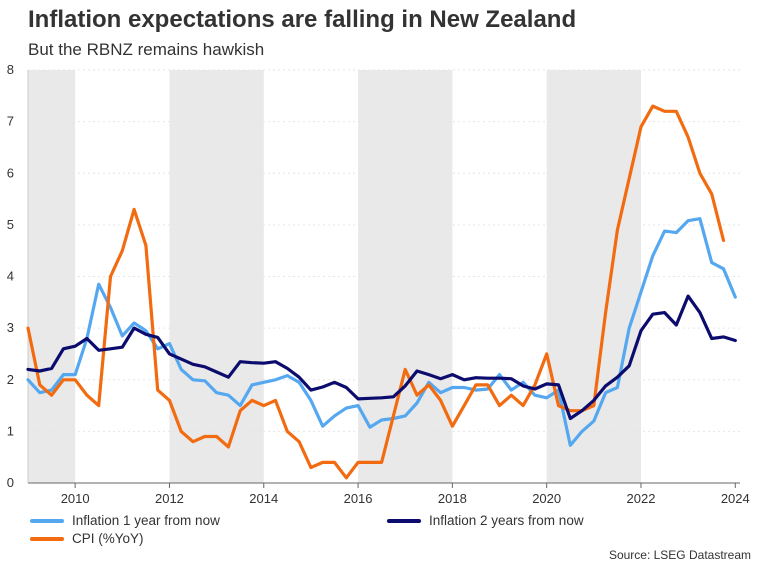 This screenshot has height=568, width=757. I want to click on x-tick-label: 2022, so click(641, 498).